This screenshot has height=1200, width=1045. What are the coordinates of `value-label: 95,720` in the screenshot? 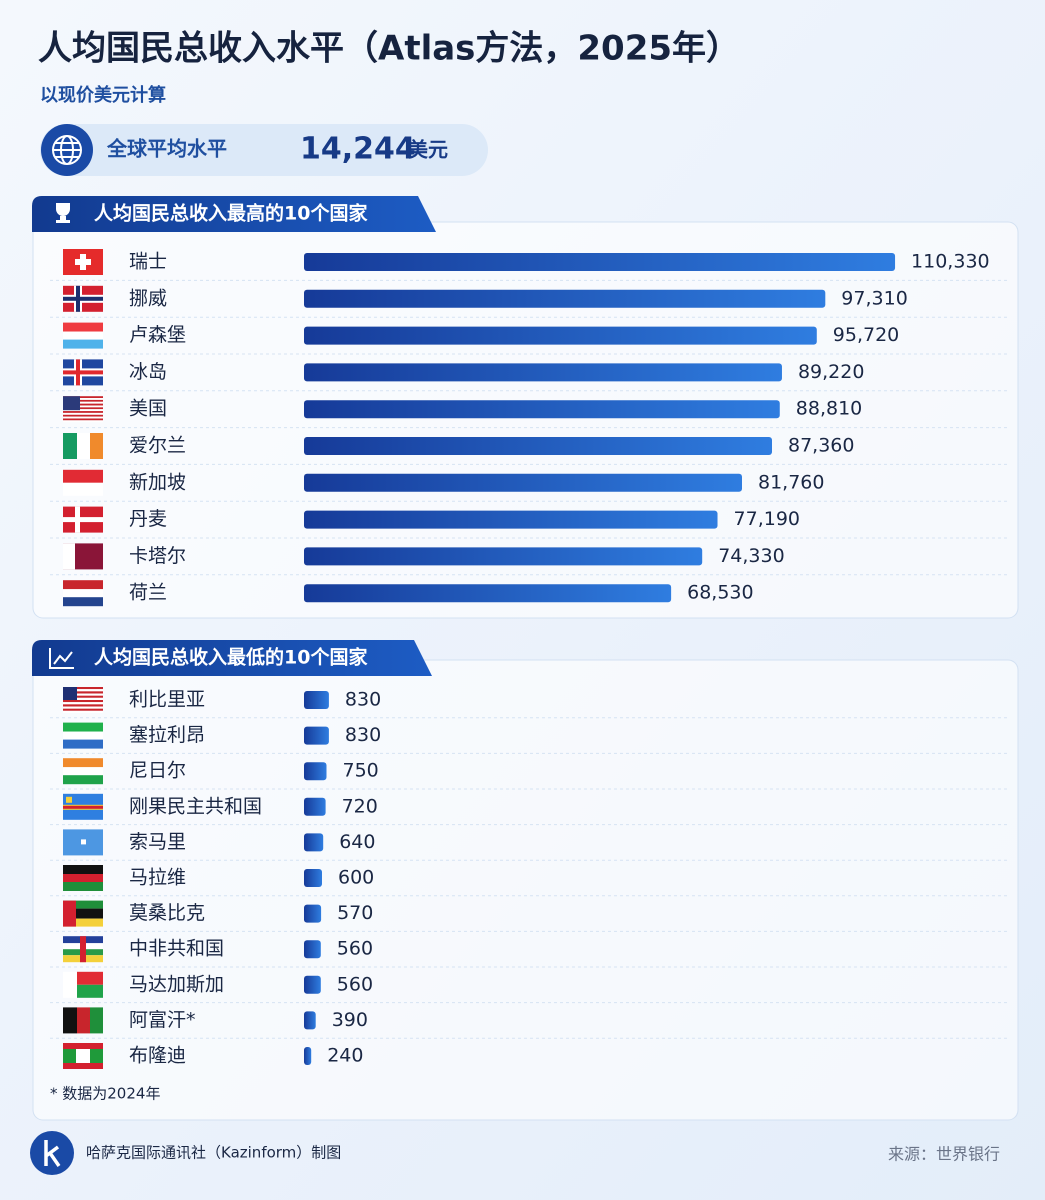 It's located at (866, 335).